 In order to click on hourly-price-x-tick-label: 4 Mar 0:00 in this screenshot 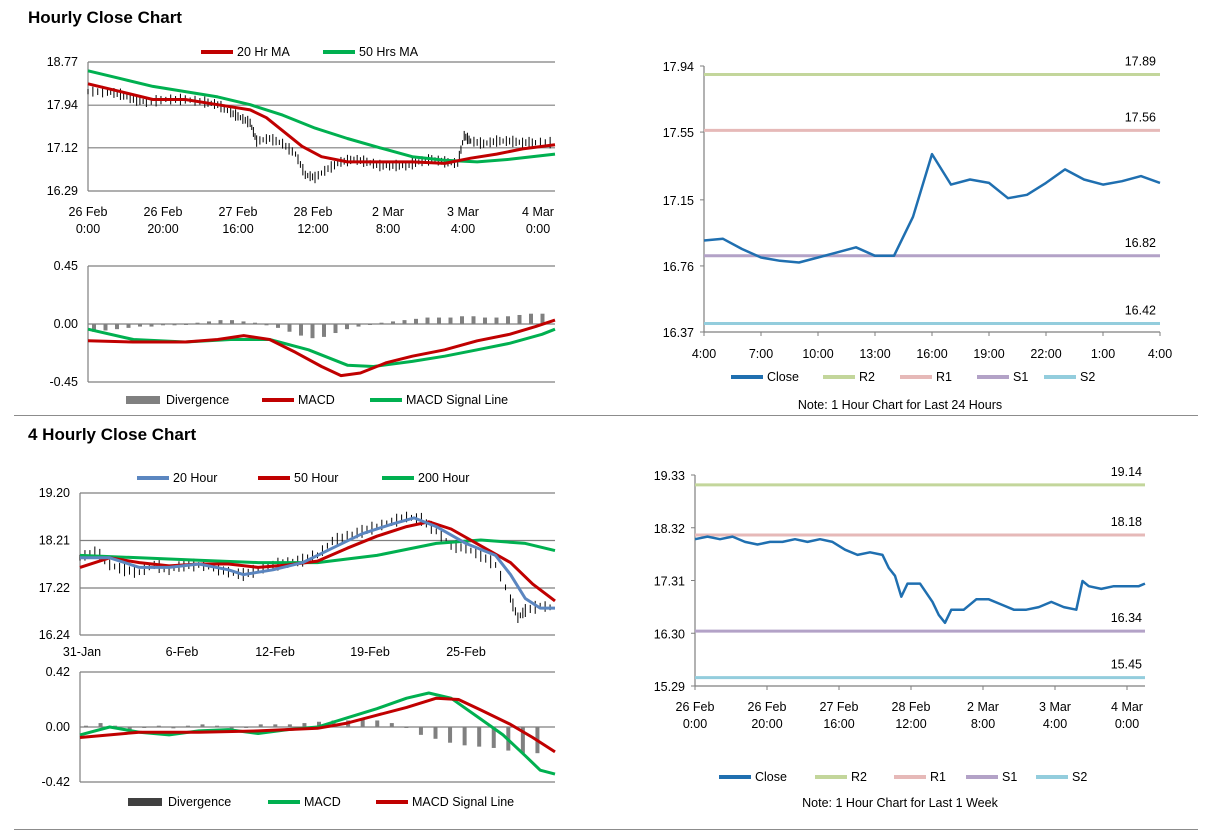, I will do `click(538, 220)`.